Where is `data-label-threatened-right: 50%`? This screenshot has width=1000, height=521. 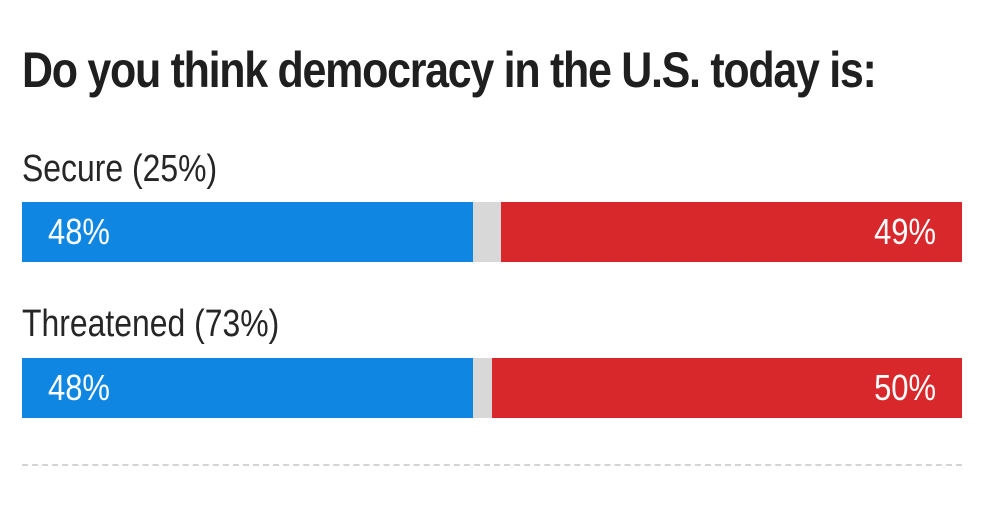 data-label-threatened-right: 50% is located at coordinates (905, 387).